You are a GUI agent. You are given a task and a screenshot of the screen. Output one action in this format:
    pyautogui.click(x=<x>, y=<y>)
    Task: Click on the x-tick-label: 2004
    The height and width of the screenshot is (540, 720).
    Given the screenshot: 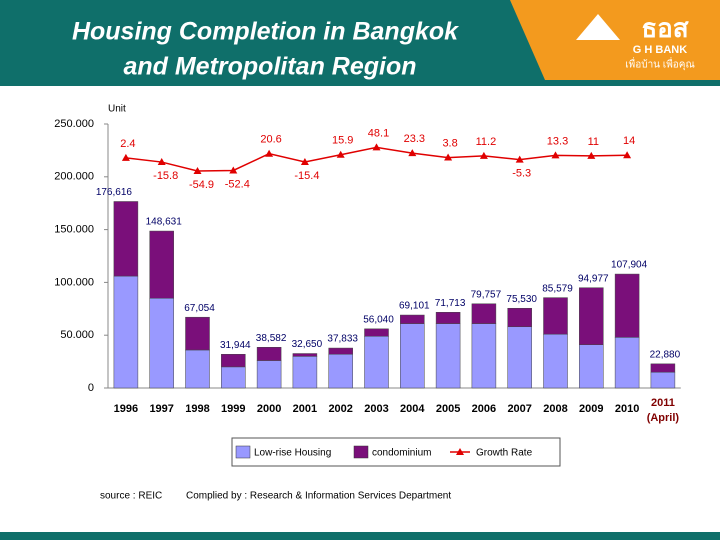 What is the action you would take?
    pyautogui.click(x=412, y=409)
    